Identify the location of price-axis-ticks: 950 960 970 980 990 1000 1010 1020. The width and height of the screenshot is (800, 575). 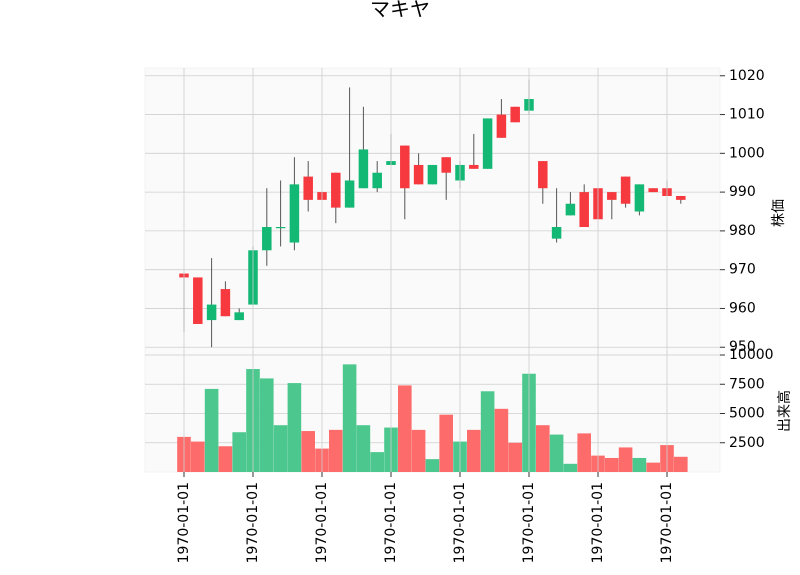
(742, 211).